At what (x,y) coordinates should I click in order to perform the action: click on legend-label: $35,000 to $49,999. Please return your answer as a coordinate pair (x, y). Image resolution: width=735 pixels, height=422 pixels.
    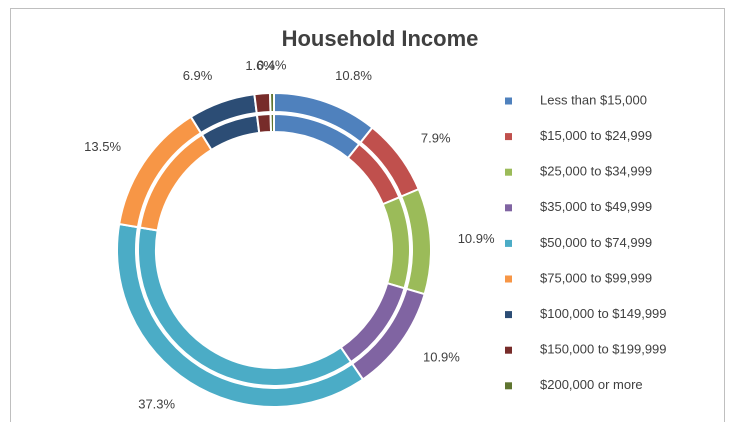
    Looking at the image, I should click on (596, 206).